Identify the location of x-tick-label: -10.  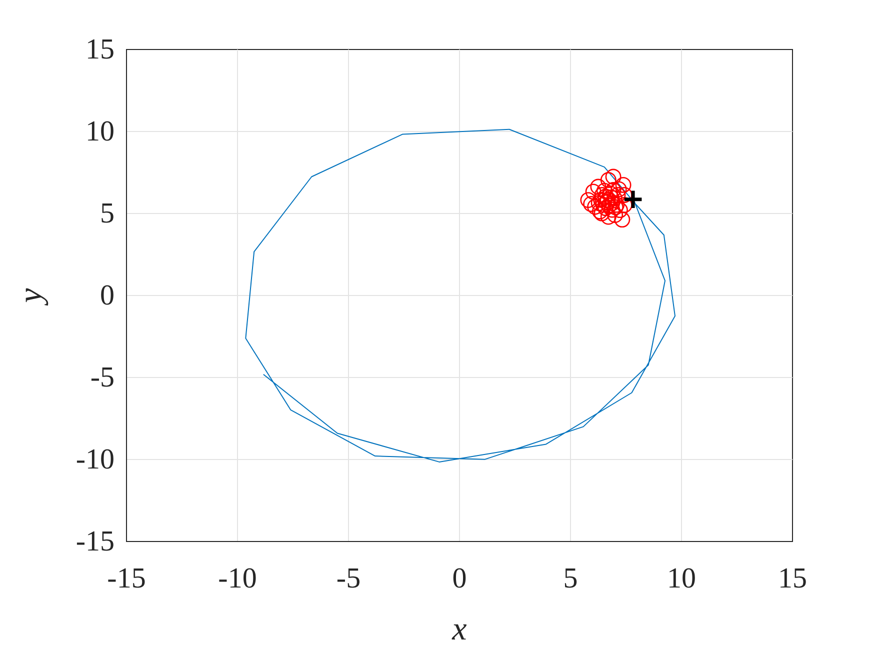
(237, 578).